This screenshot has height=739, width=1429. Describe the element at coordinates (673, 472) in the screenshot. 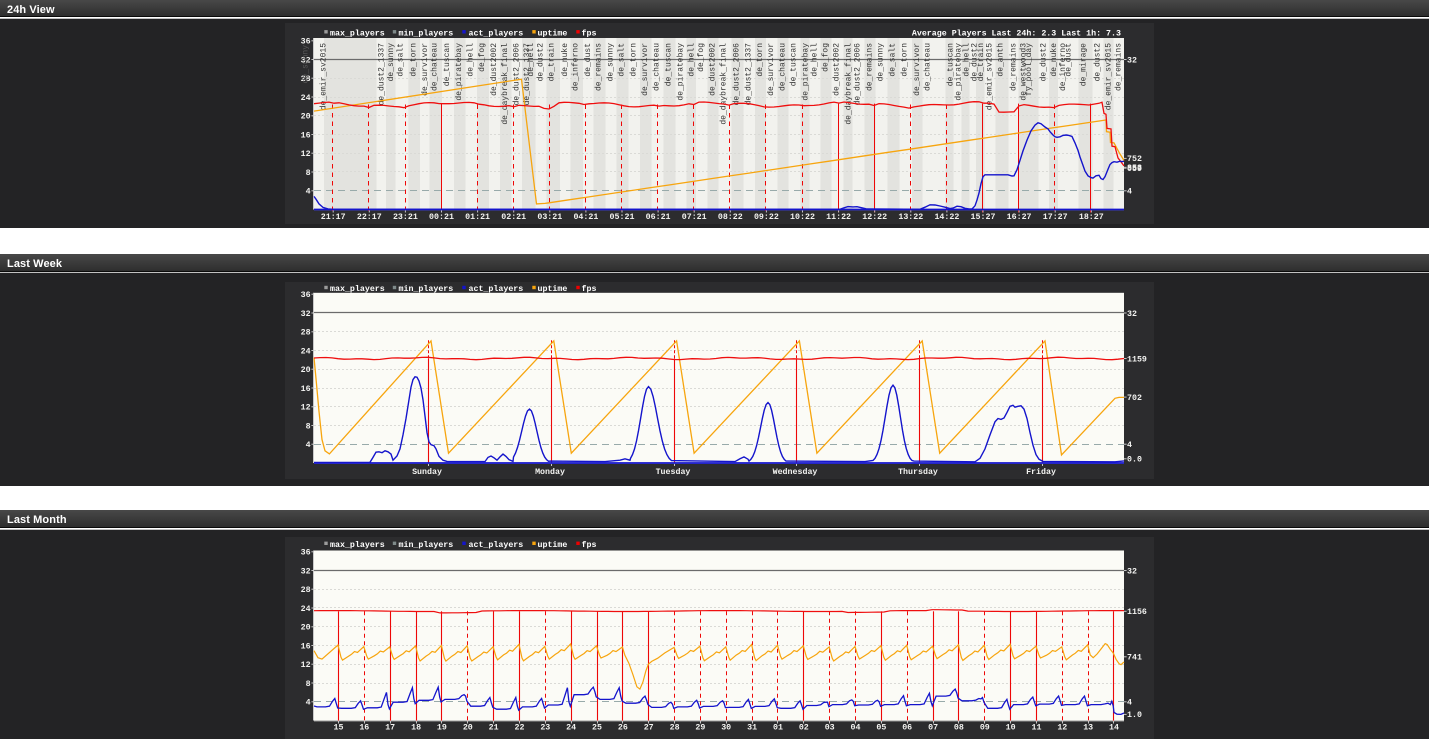

I see `svg-text: Tuesday` at that location.